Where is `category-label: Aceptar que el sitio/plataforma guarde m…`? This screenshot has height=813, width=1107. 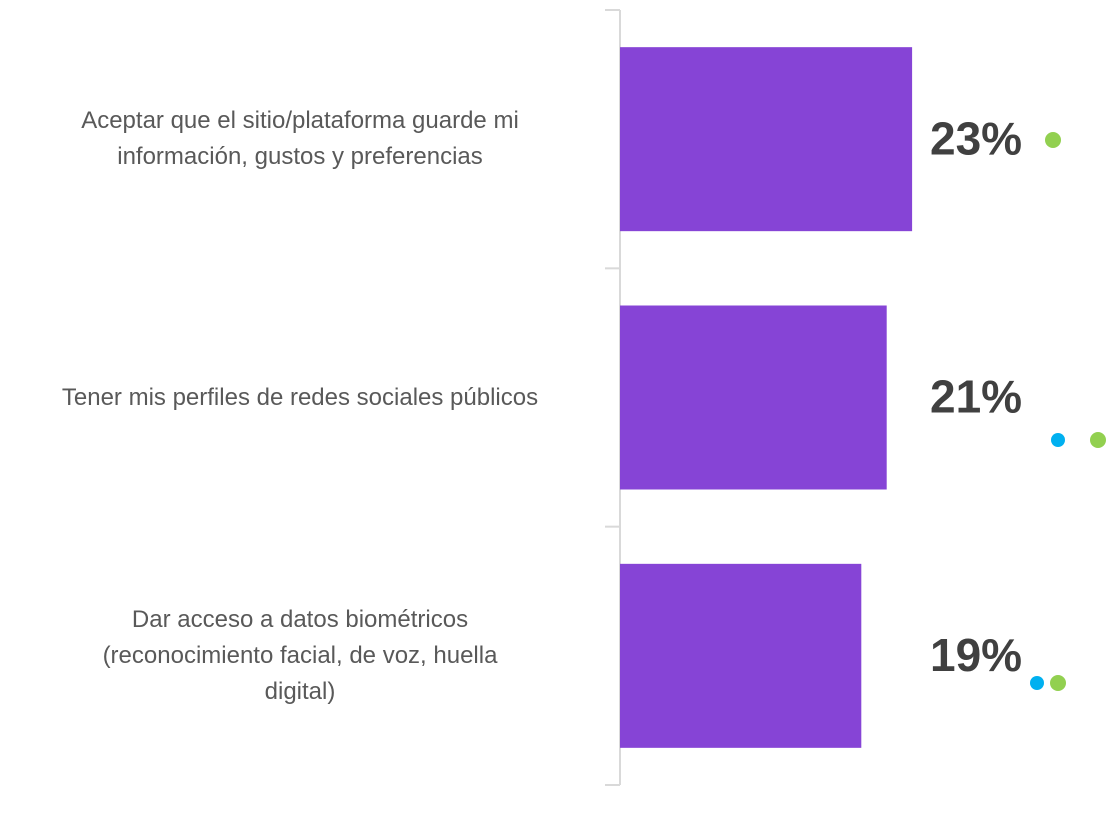 category-label: Aceptar que el sitio/plataforma guarde m… is located at coordinates (300, 139).